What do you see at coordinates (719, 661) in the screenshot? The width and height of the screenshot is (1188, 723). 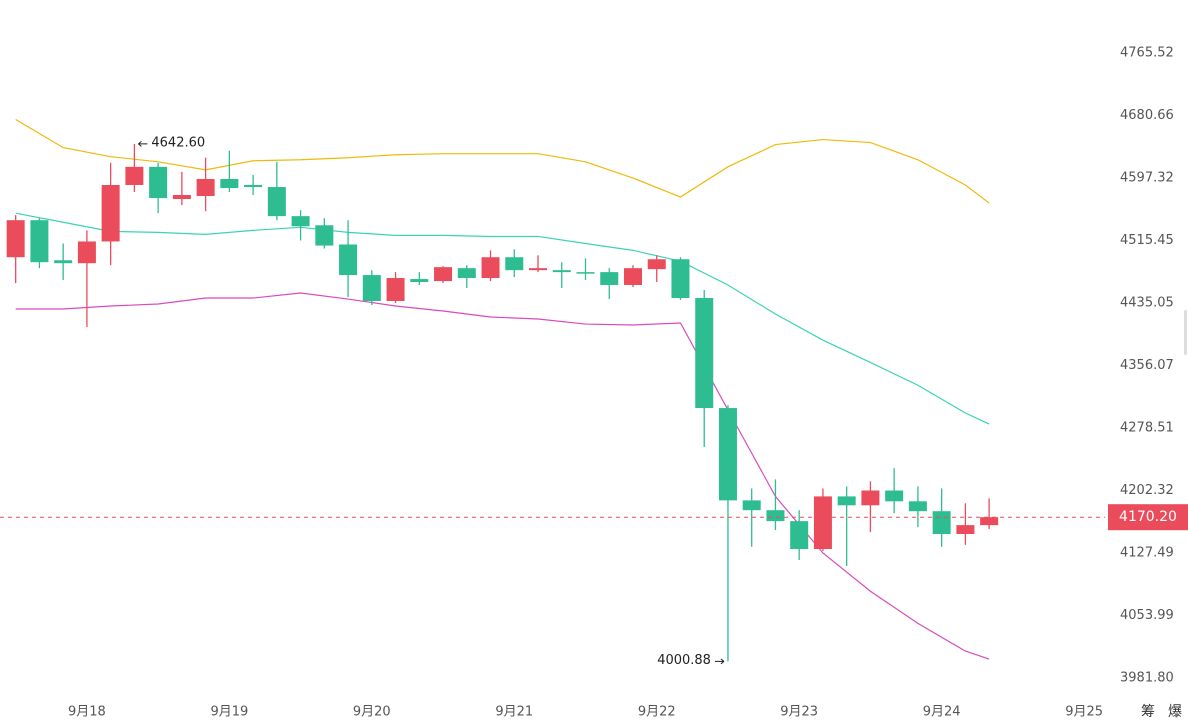 I see `min-arrow` at bounding box center [719, 661].